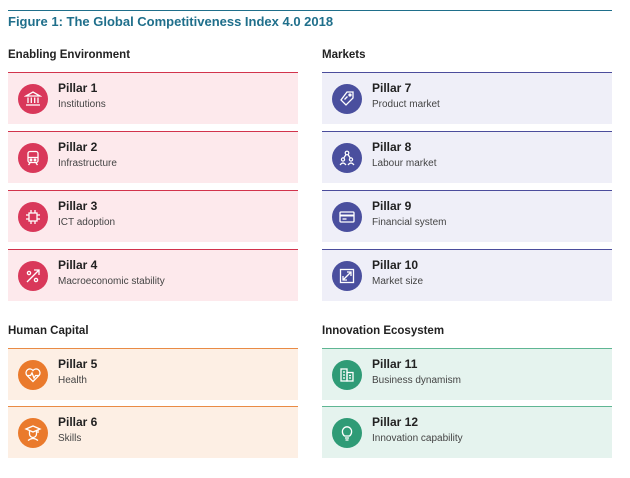 The image size is (630, 478). I want to click on pillar-card-1: Pillar 1 Institutions, so click(153, 98).